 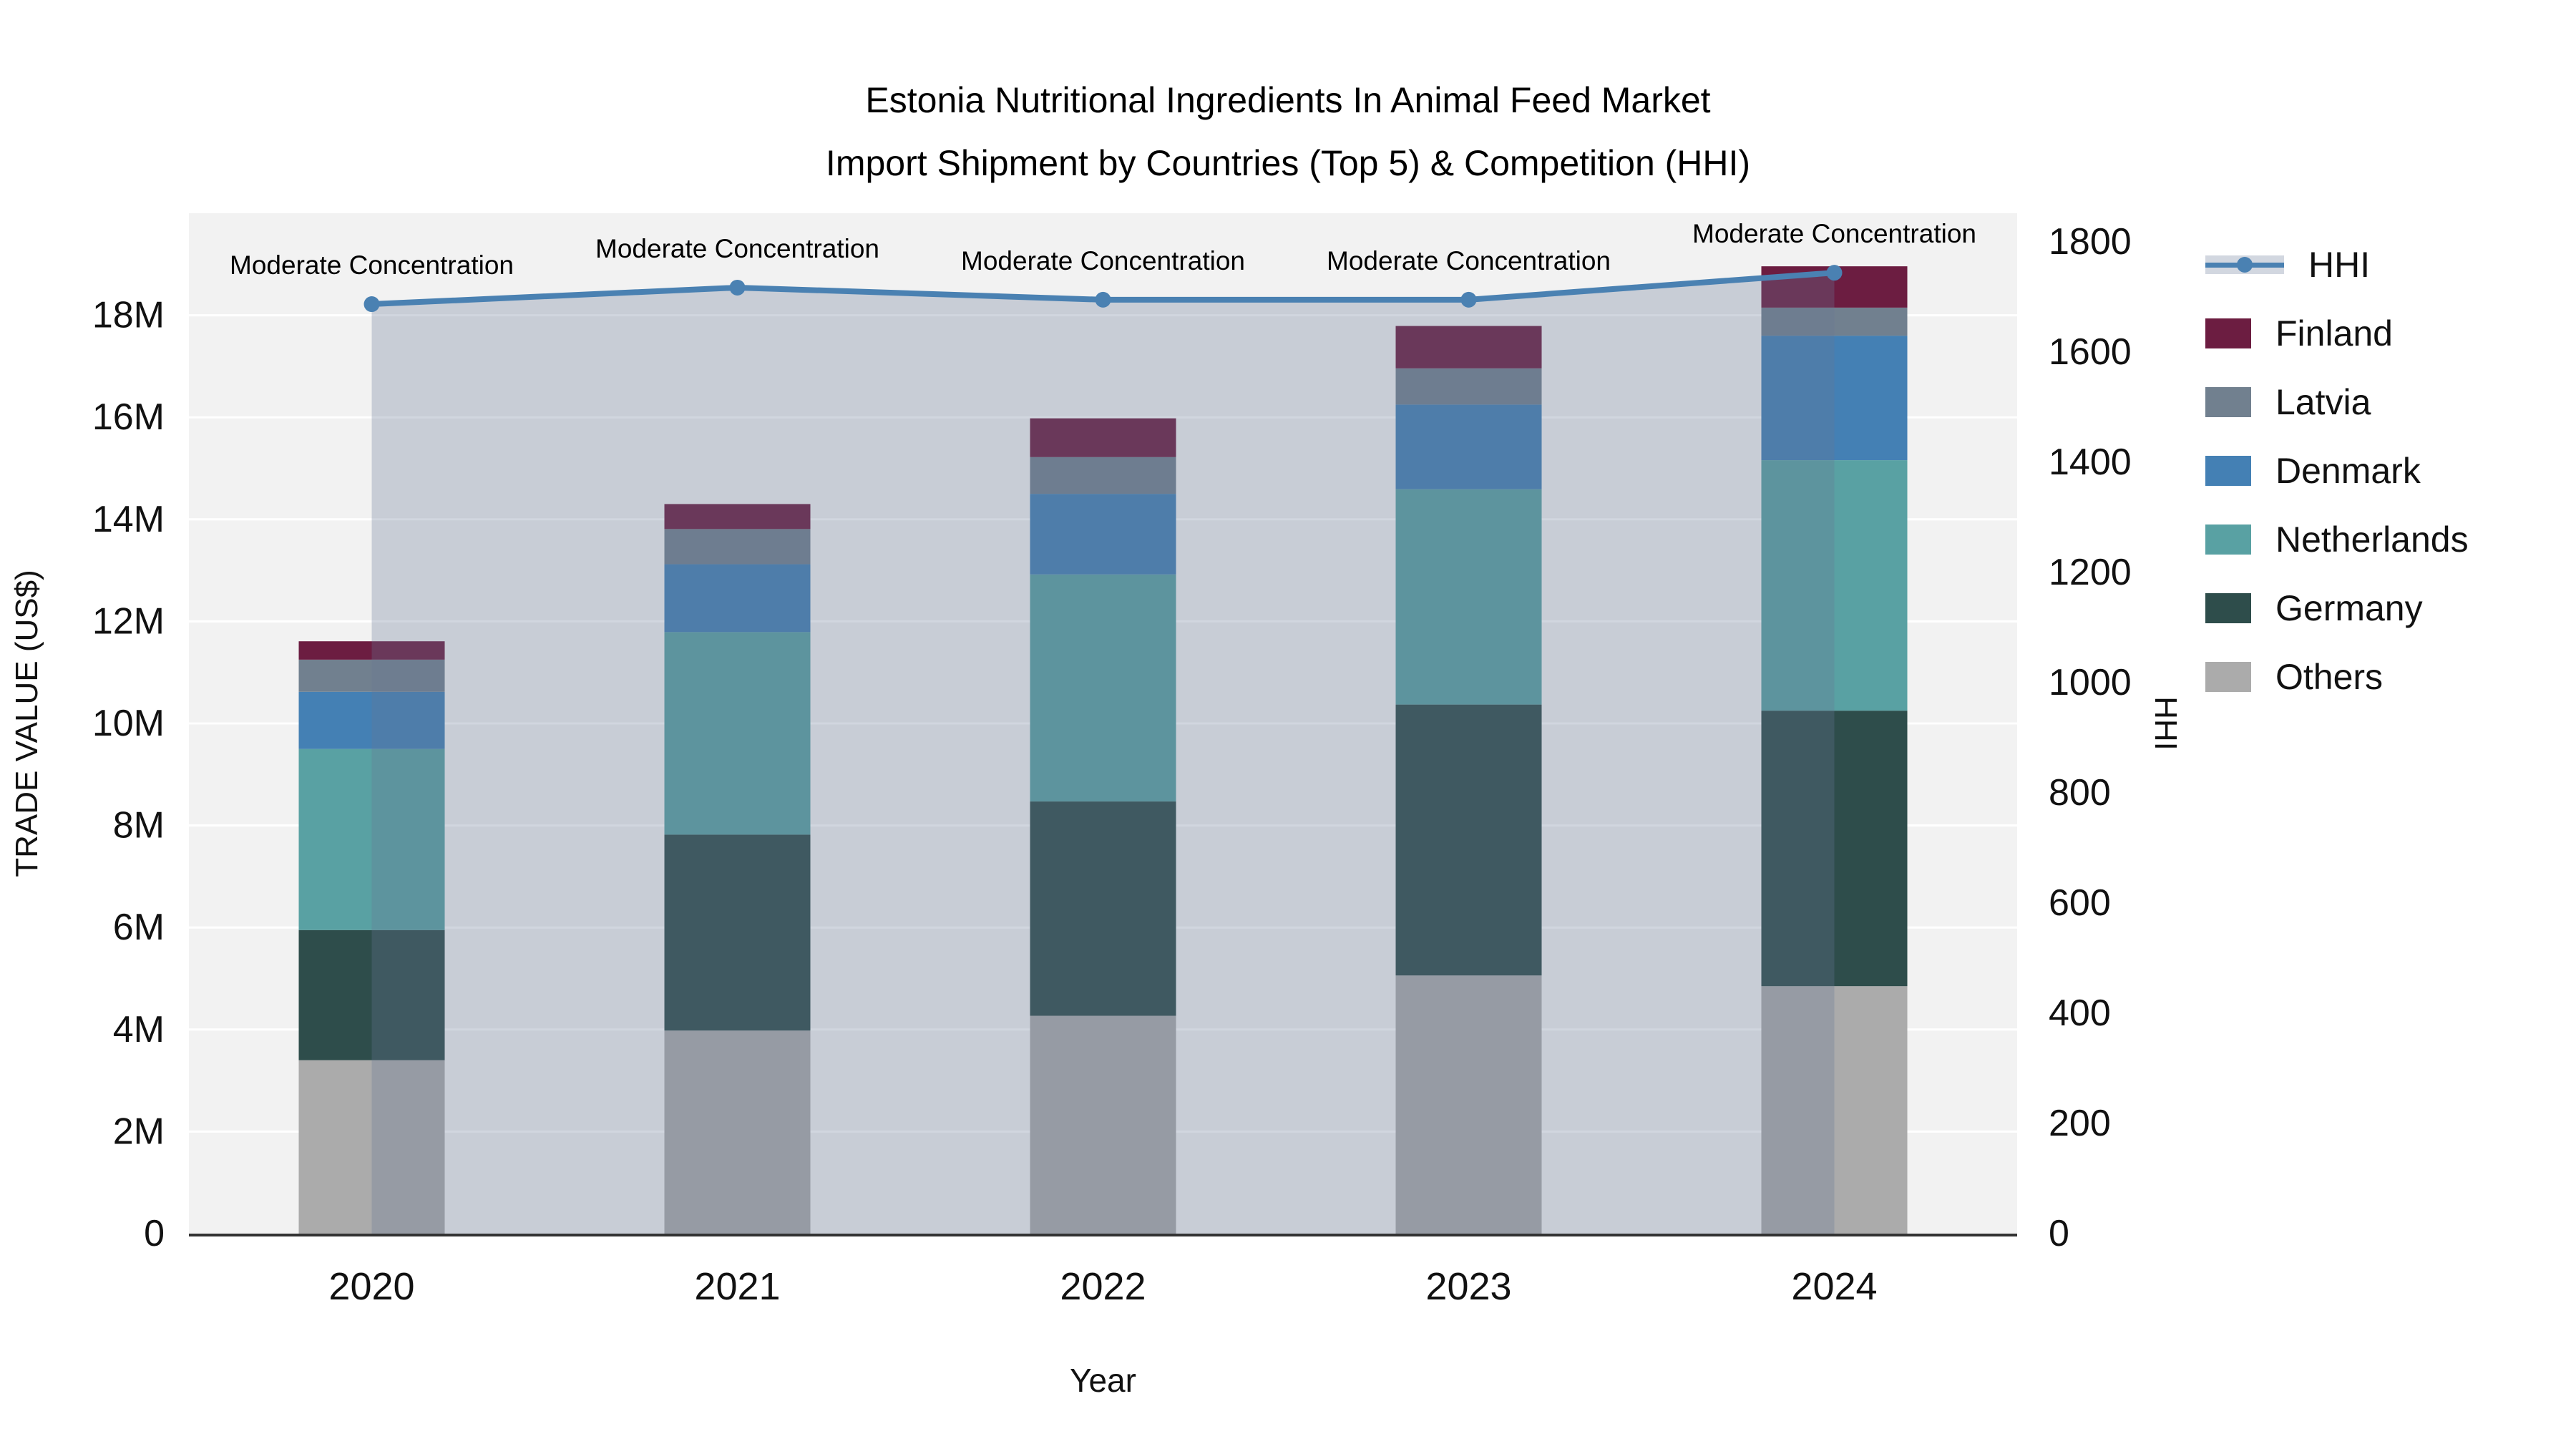 I want to click on hhi-line-marker-icon, so click(x=2245, y=265).